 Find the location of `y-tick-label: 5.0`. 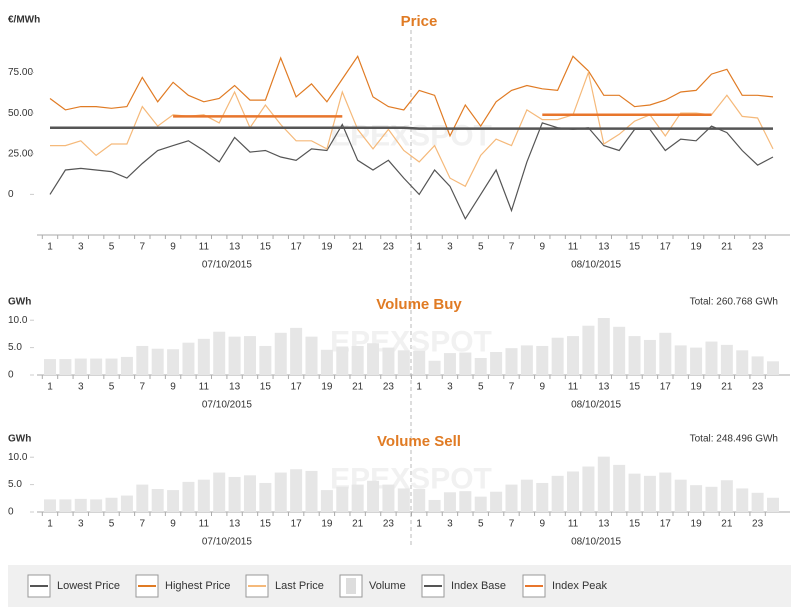

y-tick-label: 5.0 is located at coordinates (15, 484).